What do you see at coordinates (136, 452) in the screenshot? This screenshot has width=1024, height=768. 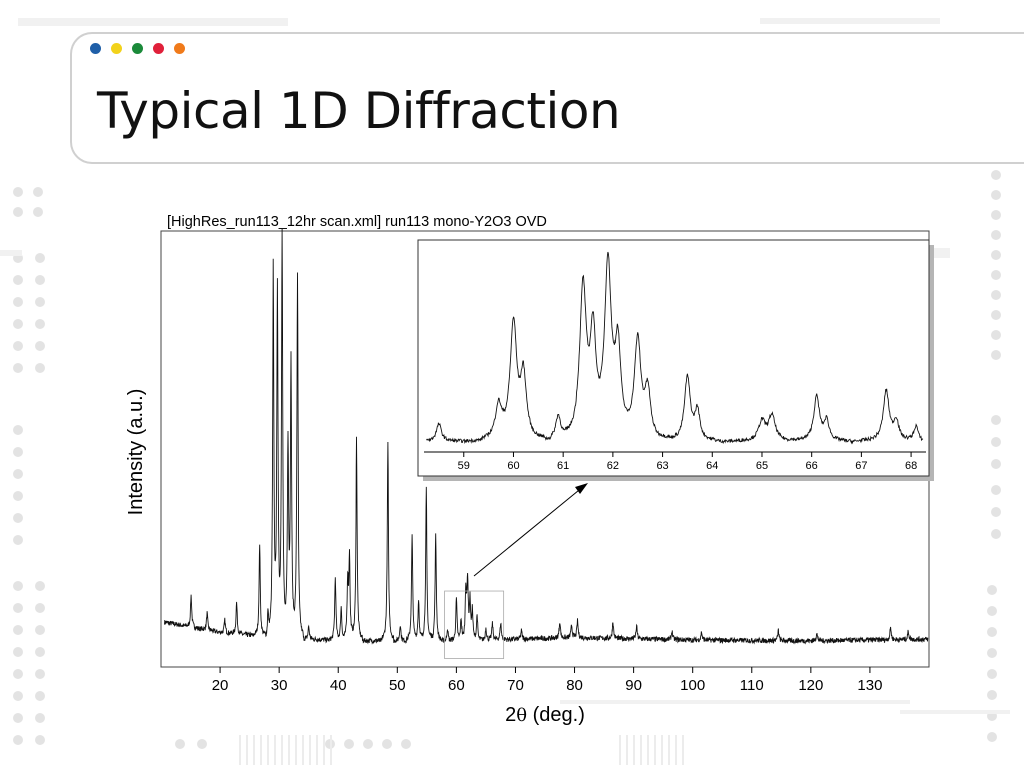 I see `y-axis-label: Intensity (a.u.)` at bounding box center [136, 452].